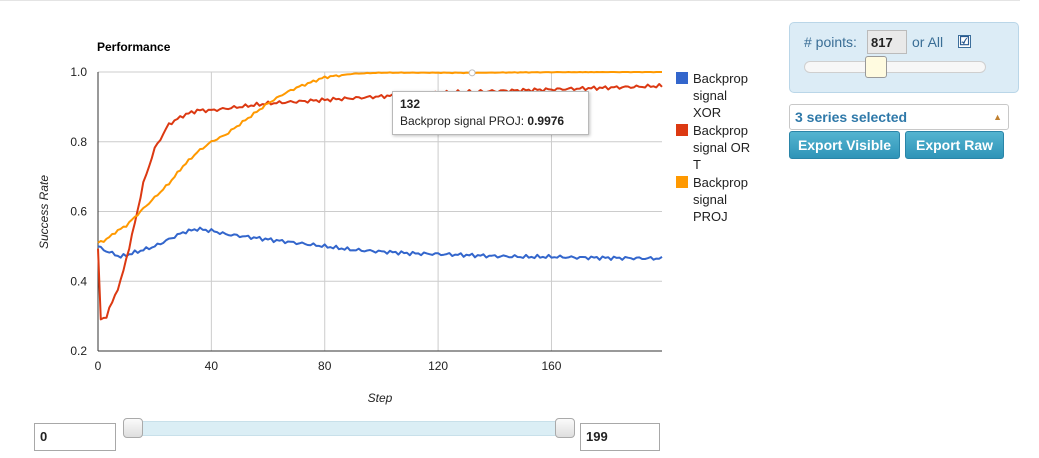 This screenshot has width=1039, height=458. Describe the element at coordinates (438, 366) in the screenshot. I see `x-tick-label: 120` at that location.